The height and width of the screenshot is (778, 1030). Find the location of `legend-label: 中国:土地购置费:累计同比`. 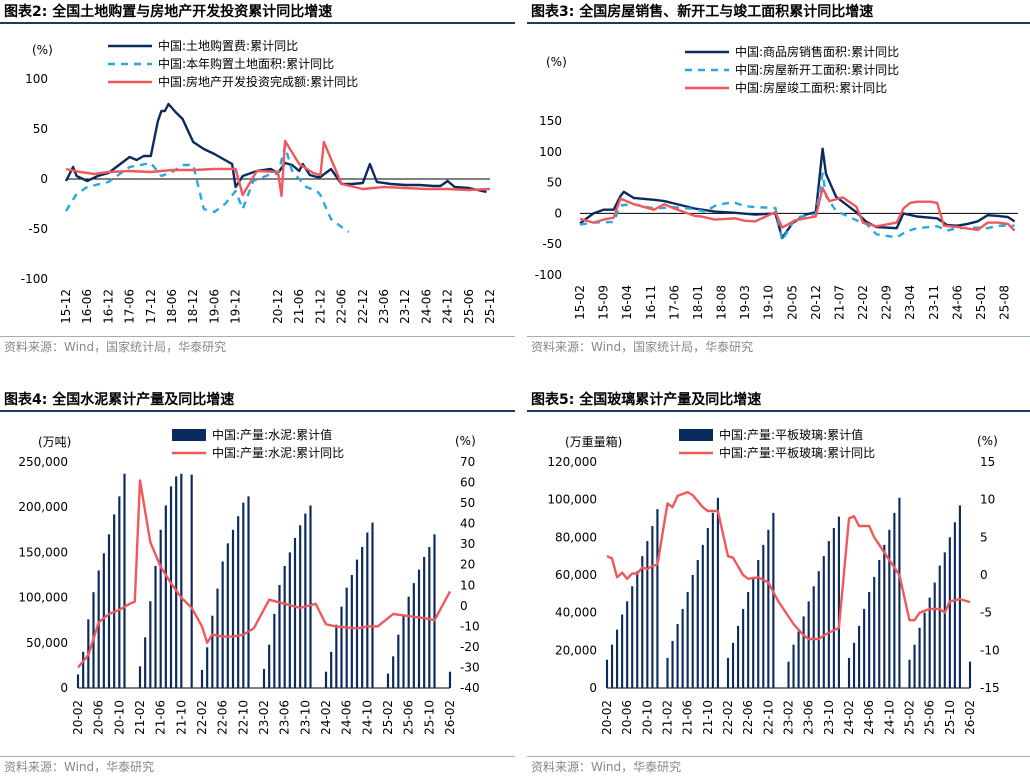

legend-label: 中国:土地购置费:累计同比 is located at coordinates (228, 45).